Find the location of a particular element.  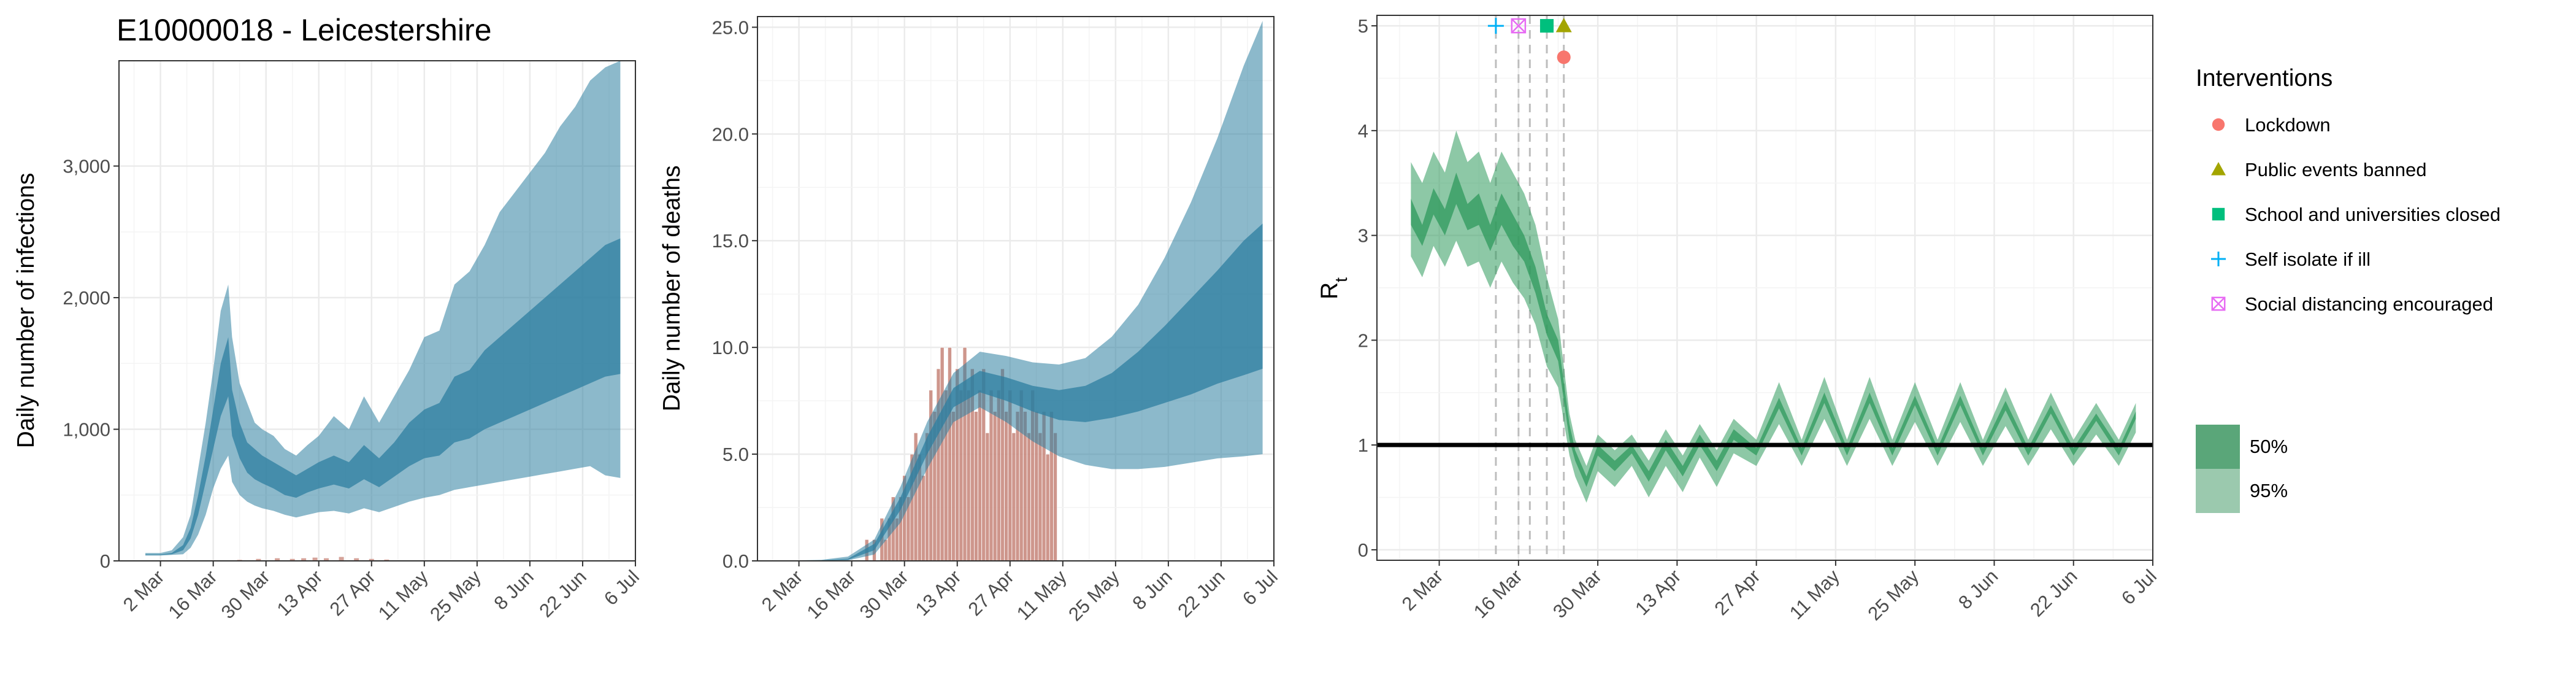

y-tick-label: 2 is located at coordinates (1363, 341).